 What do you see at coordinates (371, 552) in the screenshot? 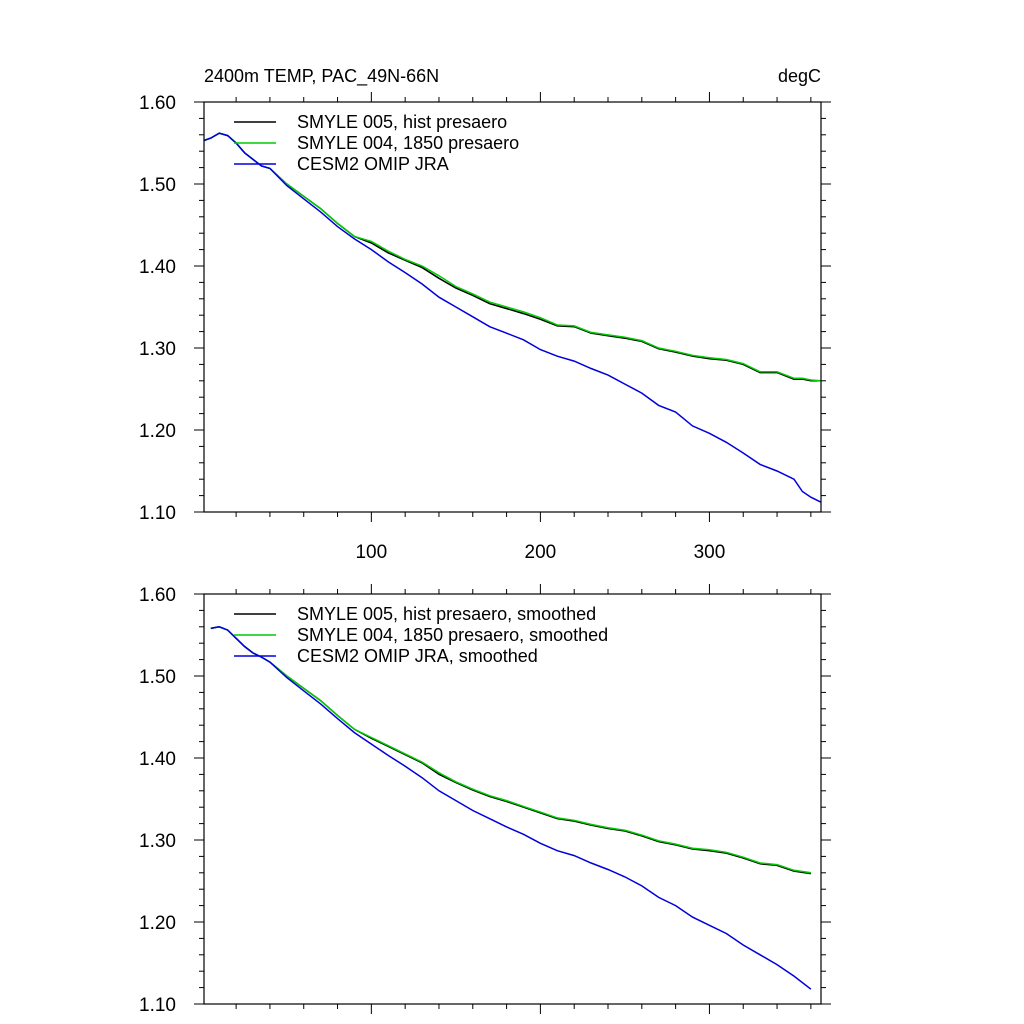
I see `x-tick-label: 100` at bounding box center [371, 552].